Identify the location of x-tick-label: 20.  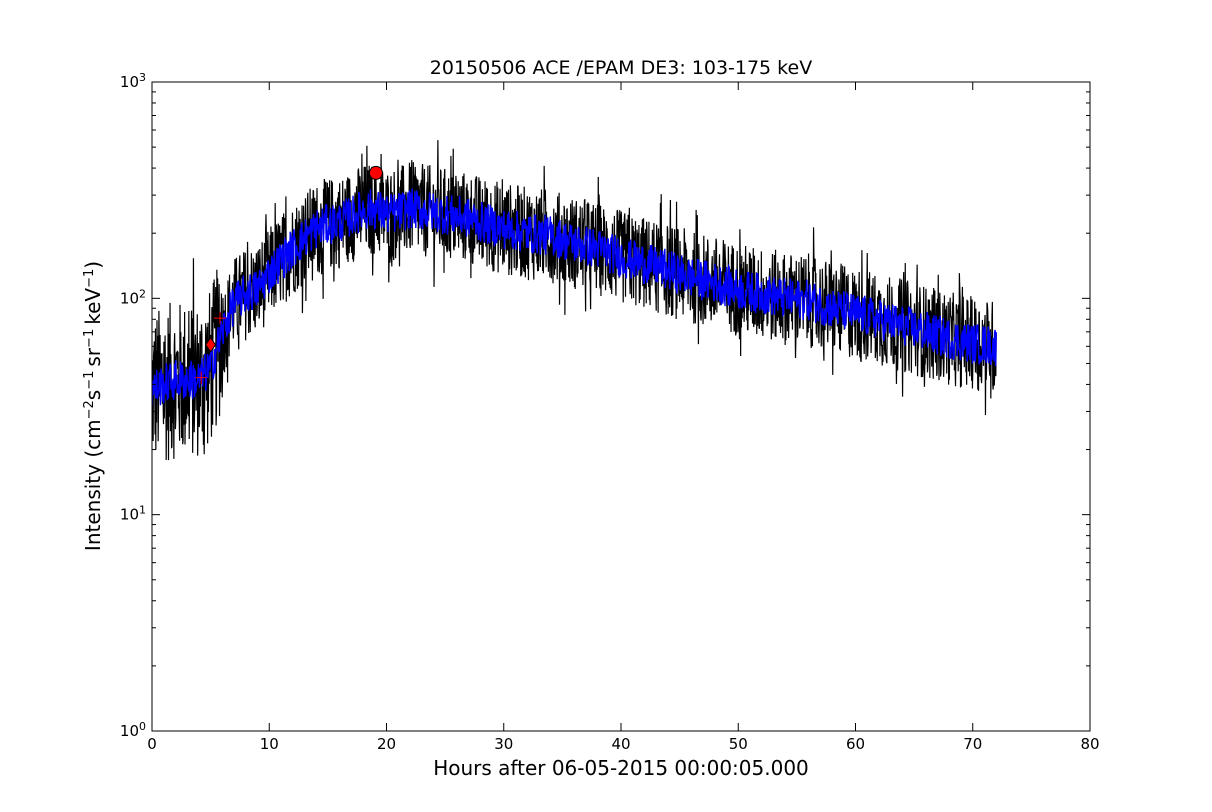
(386, 744).